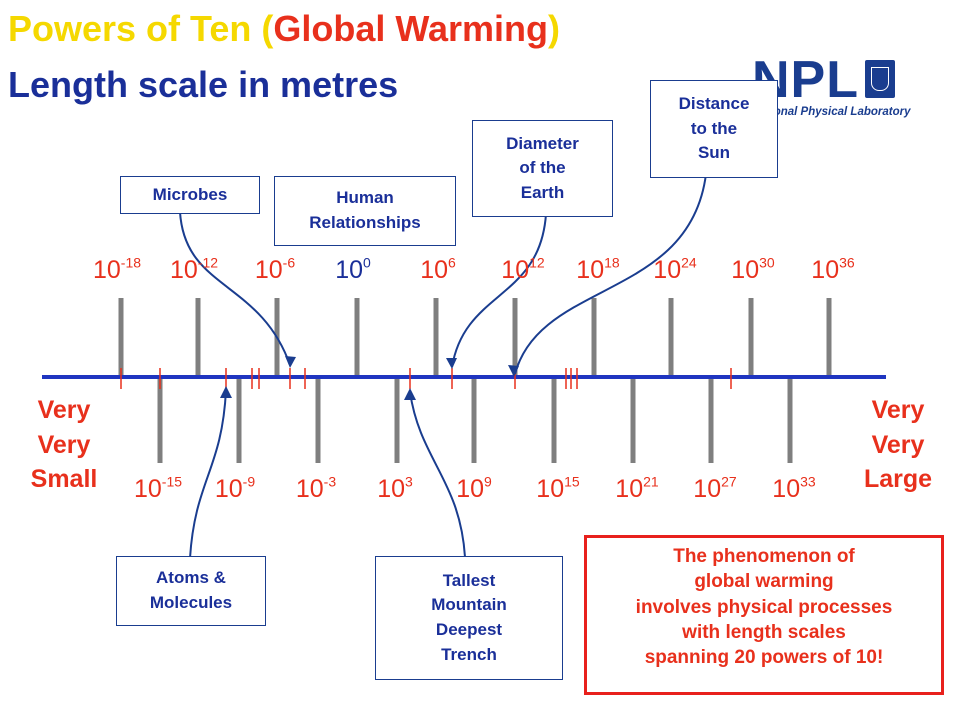  Describe the element at coordinates (515, 270) in the screenshot. I see `top-label-5-base: 10` at that location.